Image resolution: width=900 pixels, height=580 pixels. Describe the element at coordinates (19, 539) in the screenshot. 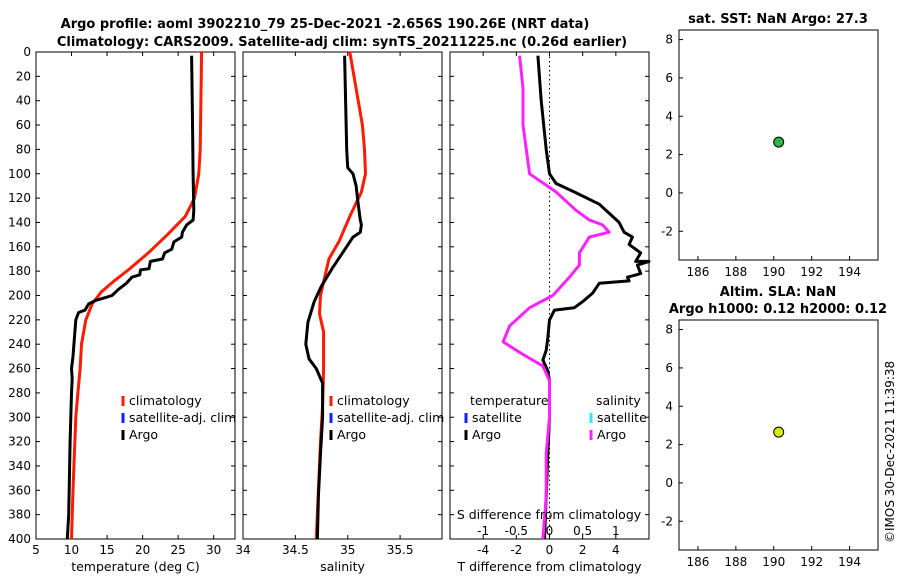

I see `depth-ytick-label: 400` at that location.